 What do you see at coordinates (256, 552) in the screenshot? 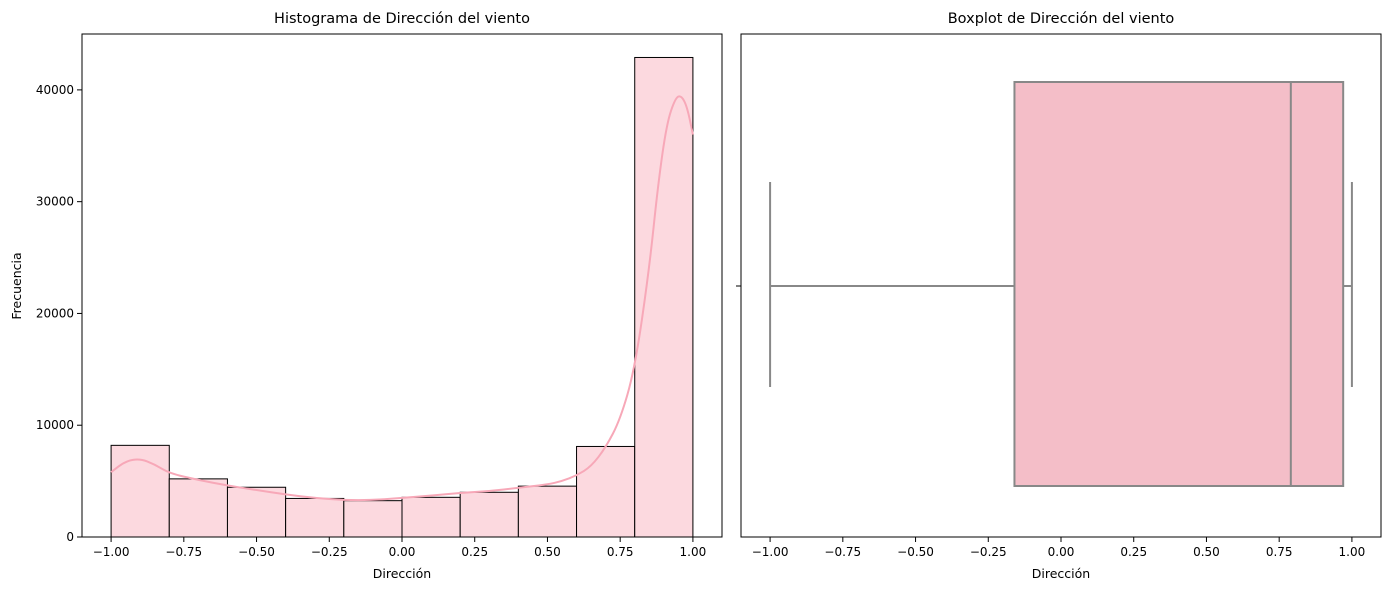
I see `histogram-x-tick-label: −0.50` at bounding box center [256, 552].